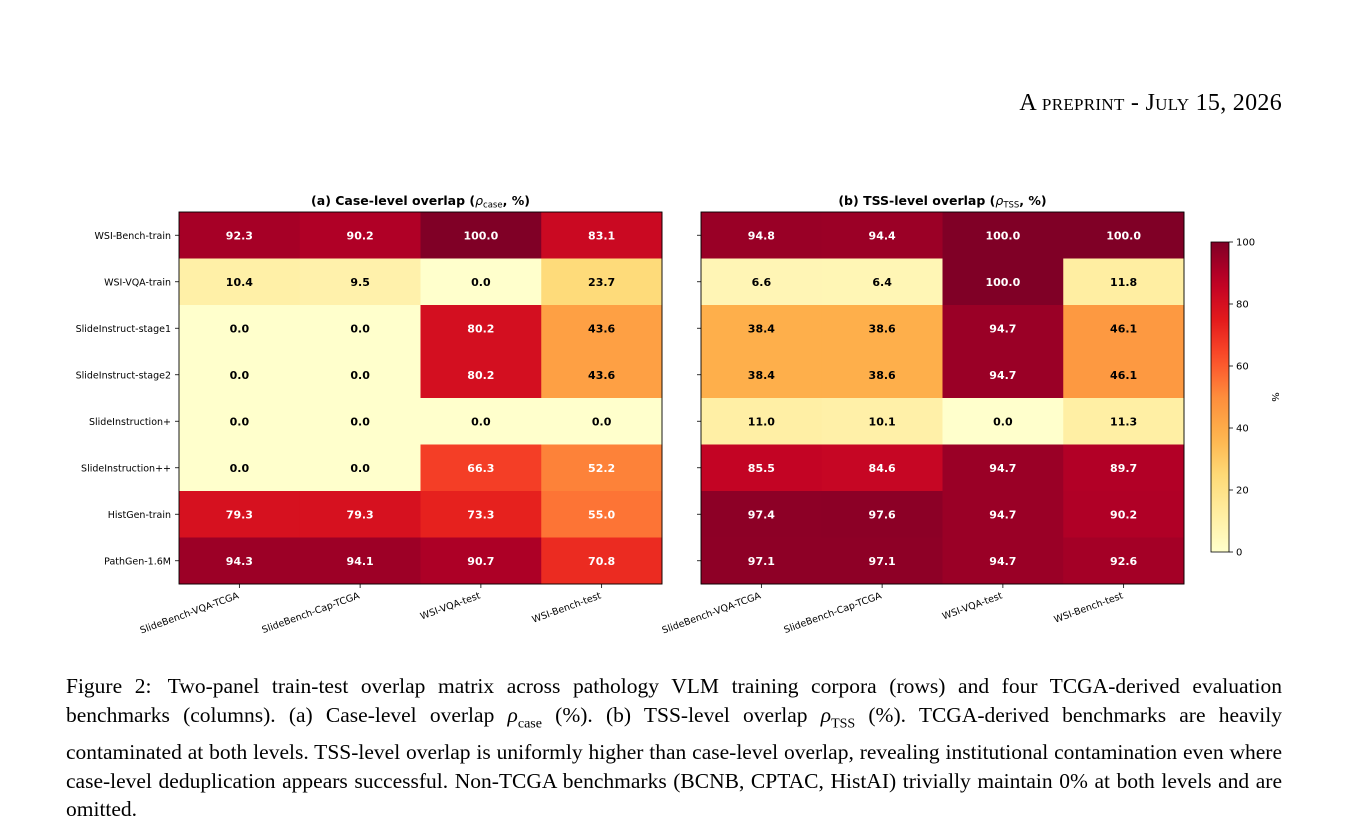 The image size is (1348, 827). What do you see at coordinates (130, 422) in the screenshot?
I see `row-label: SlideInstruction+` at bounding box center [130, 422].